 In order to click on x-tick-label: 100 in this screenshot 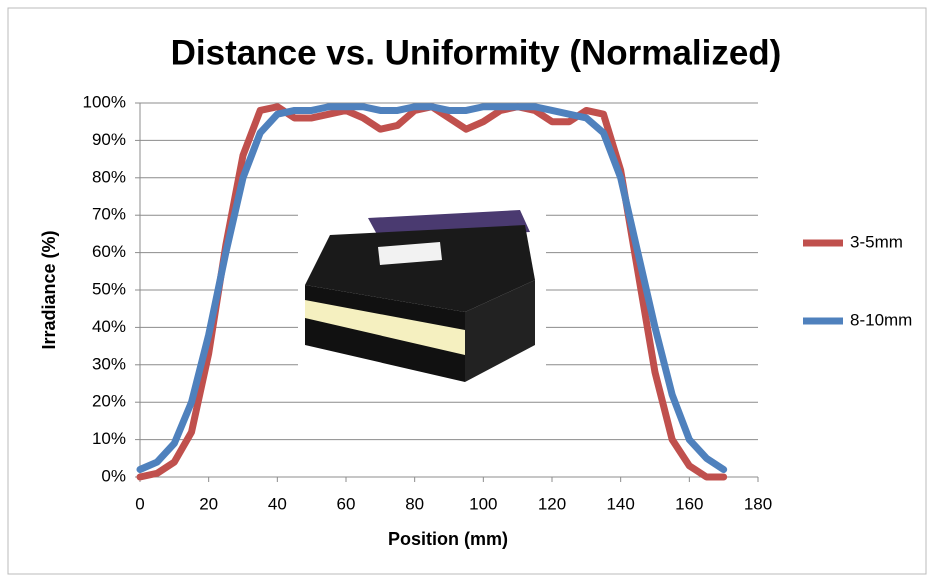, I will do `click(483, 503)`.